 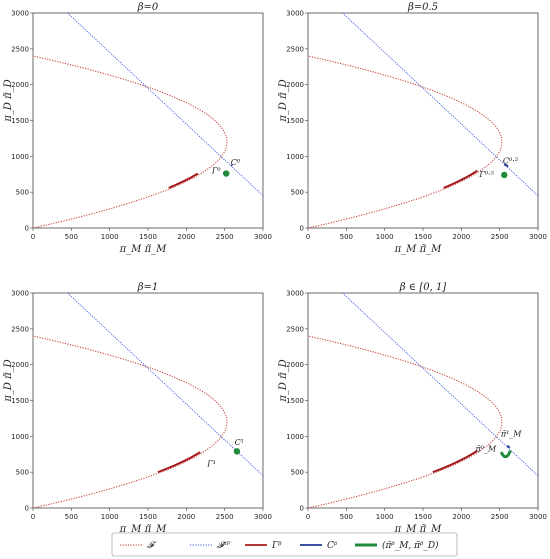 I want to click on annotation: π̃¹_M, so click(x=511, y=433).